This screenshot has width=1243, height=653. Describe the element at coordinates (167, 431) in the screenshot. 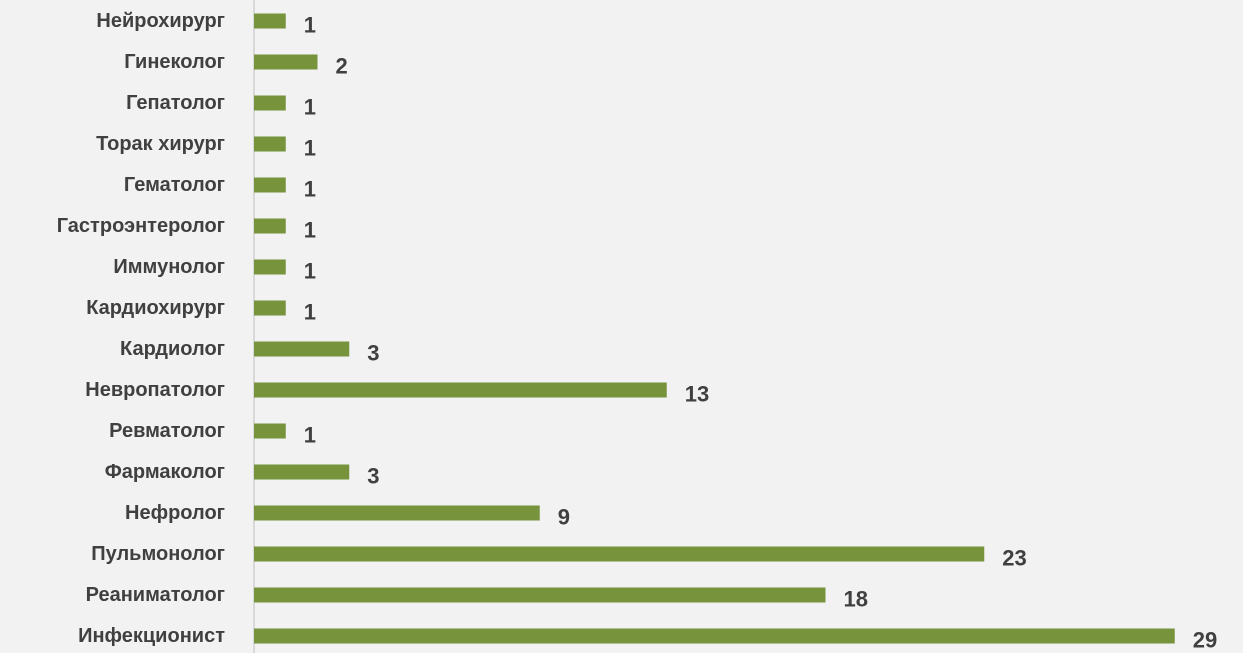

I see `category-label: Ревматолог` at that location.